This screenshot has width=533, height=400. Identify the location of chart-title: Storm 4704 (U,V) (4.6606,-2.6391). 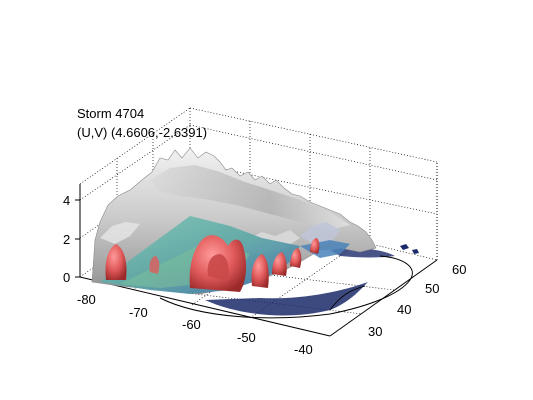
(142, 123).